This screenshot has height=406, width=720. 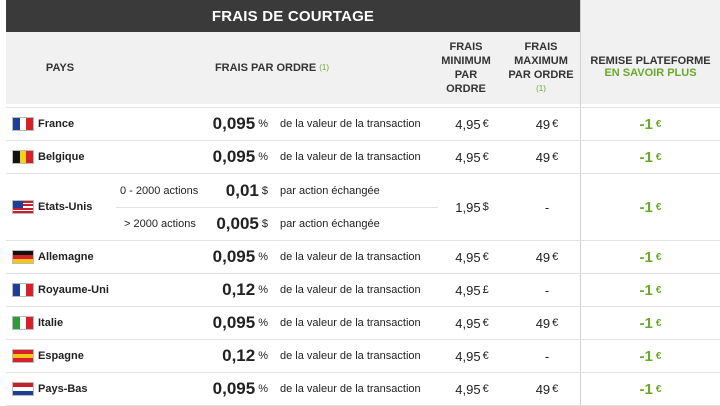 I want to click on tier-row: > 2000 actions 0,005 $ par action échangée, so click(x=221, y=223).